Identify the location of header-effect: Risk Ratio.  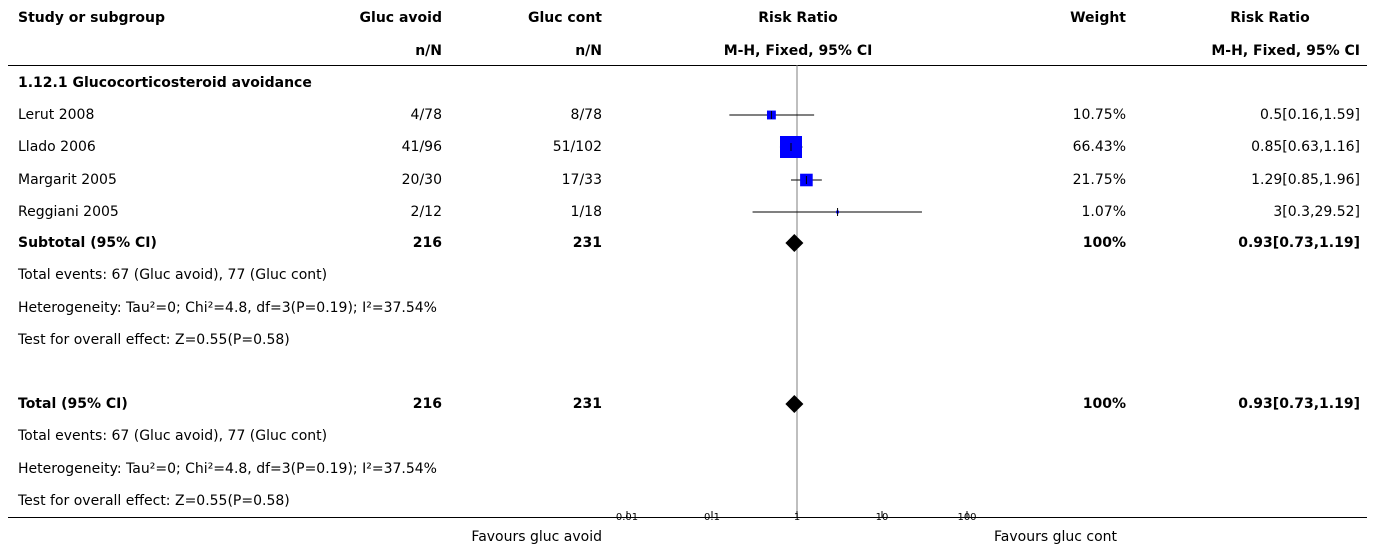
(1270, 18).